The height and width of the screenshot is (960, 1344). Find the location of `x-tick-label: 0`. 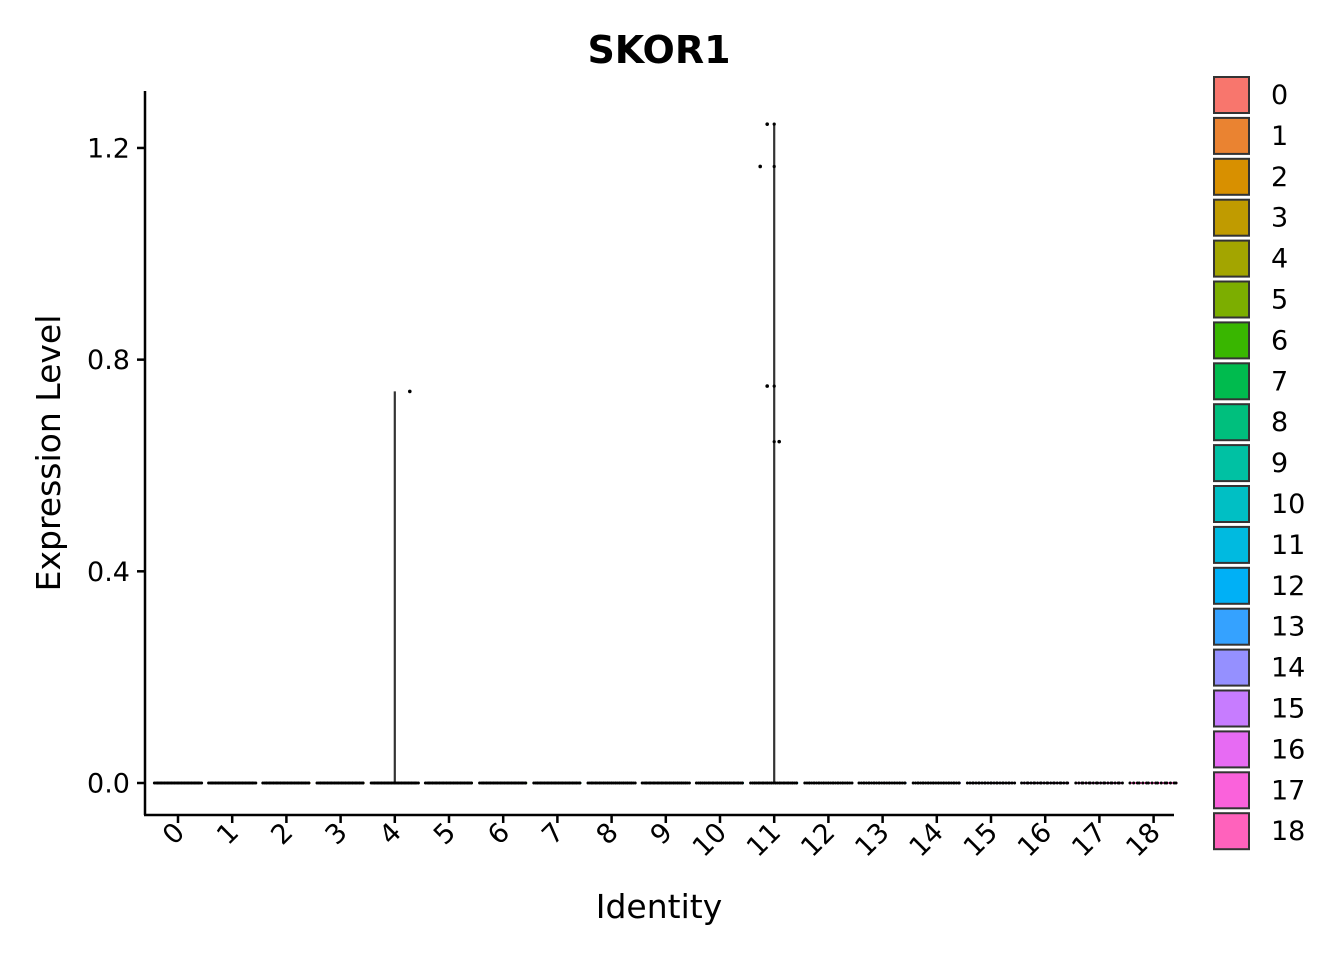

x-tick-label: 0 is located at coordinates (174, 834).